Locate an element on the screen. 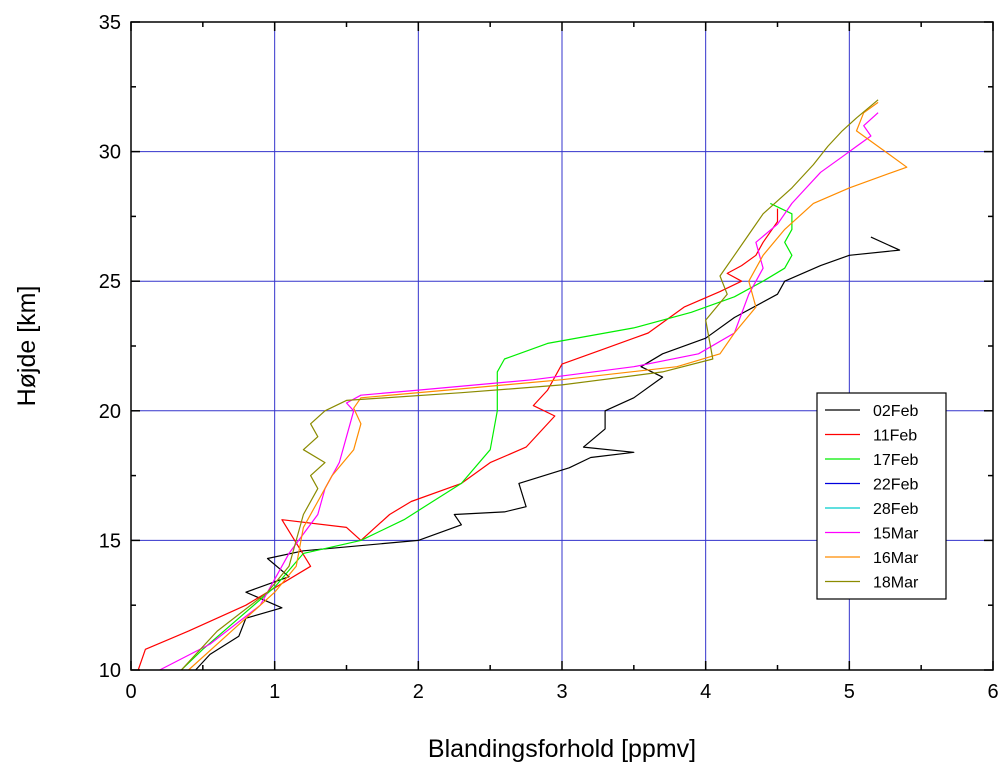  legend-label: 22Feb is located at coordinates (895, 485).